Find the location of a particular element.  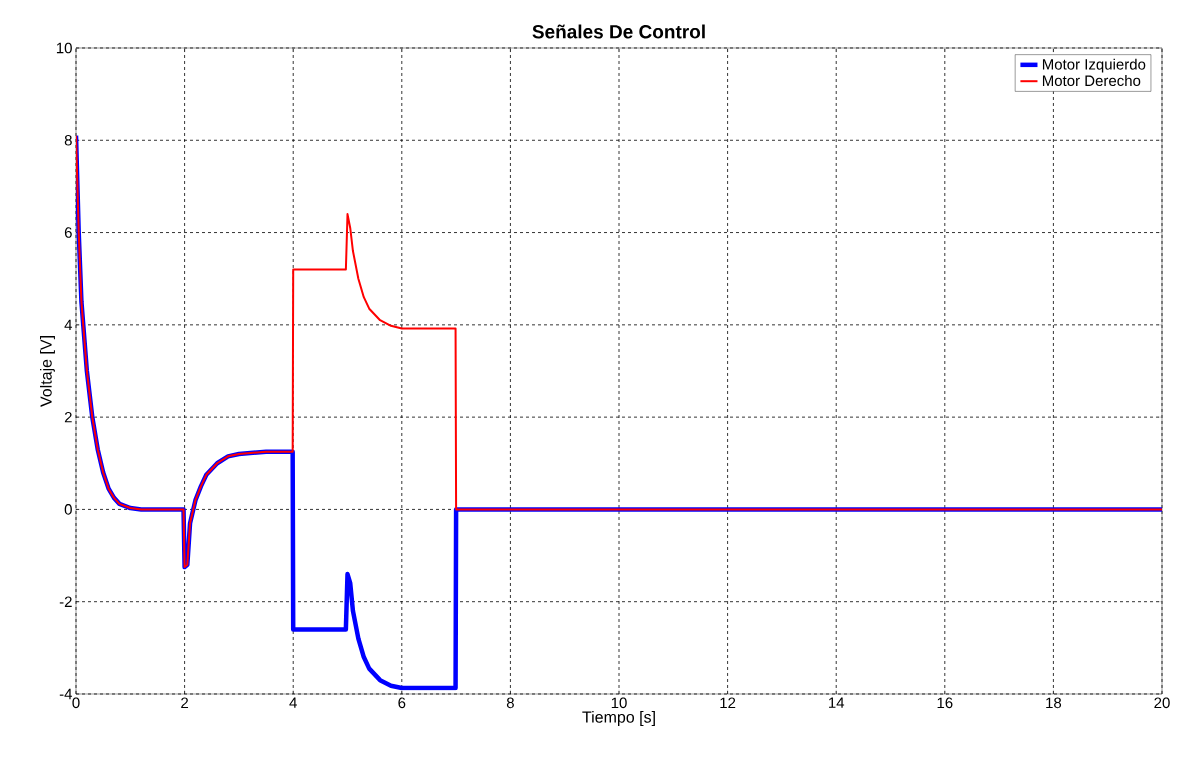

x-tick-label: 20 is located at coordinates (1162, 703).